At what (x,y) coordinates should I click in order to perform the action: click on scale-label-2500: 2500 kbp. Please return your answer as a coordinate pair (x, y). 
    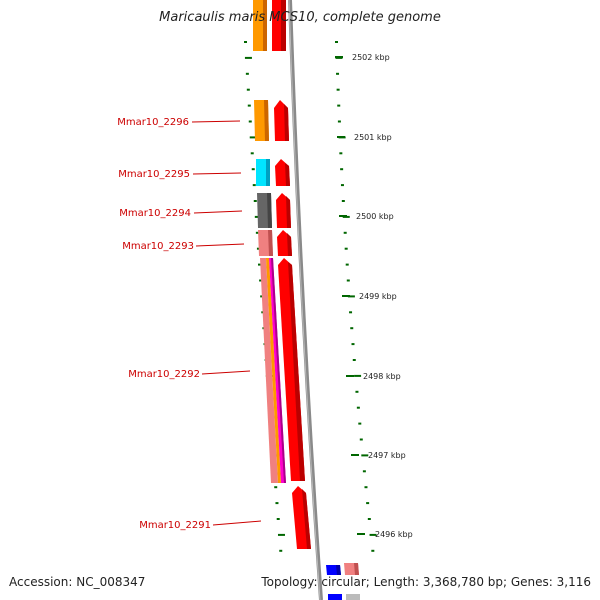
    Looking at the image, I should click on (375, 216).